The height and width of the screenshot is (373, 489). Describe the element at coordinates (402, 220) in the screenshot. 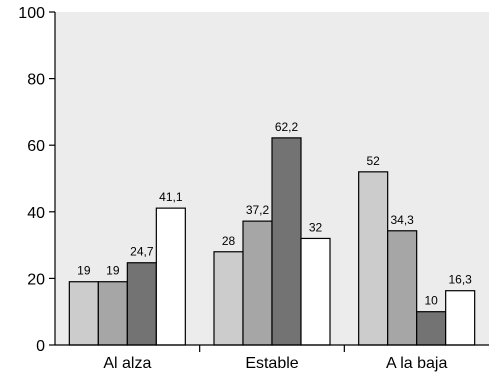

I see `bar-value-label: 34,3` at that location.